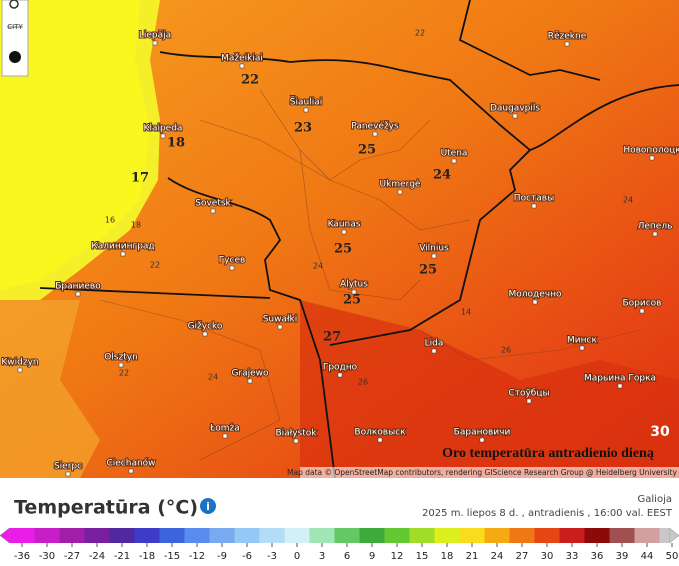  What do you see at coordinates (306, 102) in the screenshot?
I see `city-label: Šiauliai` at bounding box center [306, 102].